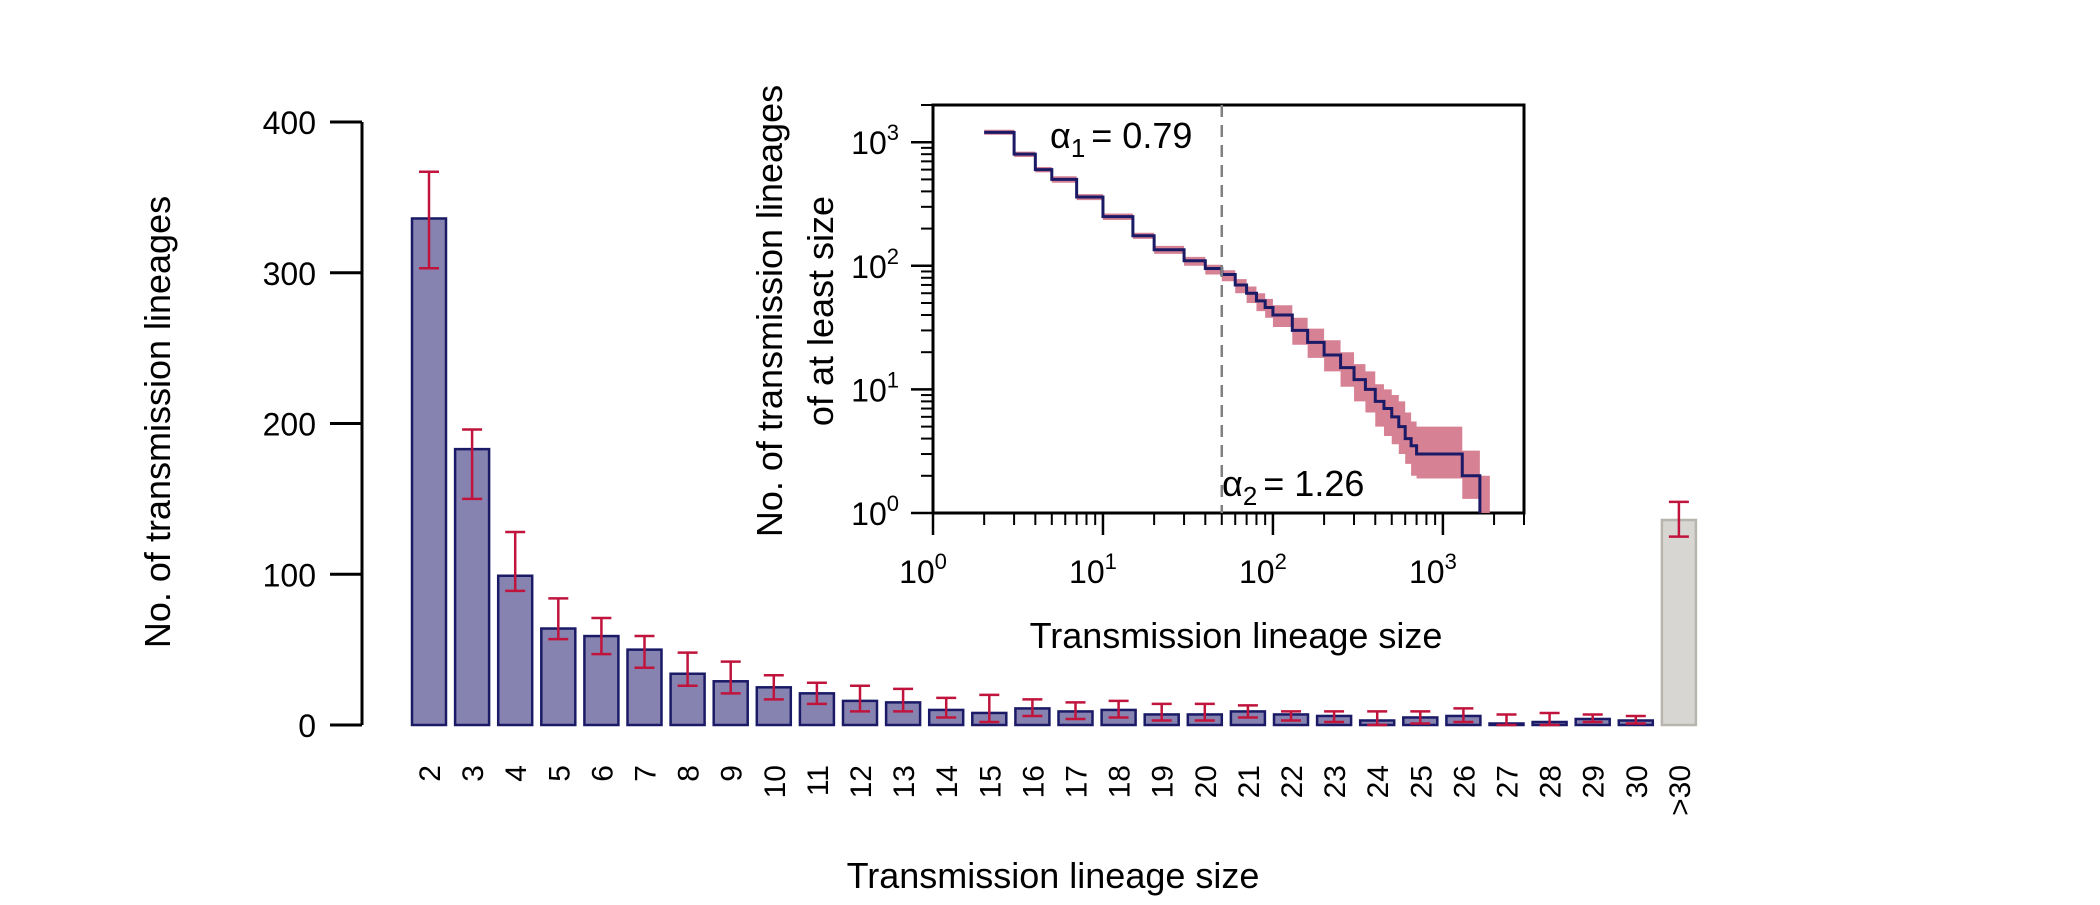 This screenshot has width=2100, height=905. I want to click on bar-chart-y-tick-label: 400, so click(289, 123).